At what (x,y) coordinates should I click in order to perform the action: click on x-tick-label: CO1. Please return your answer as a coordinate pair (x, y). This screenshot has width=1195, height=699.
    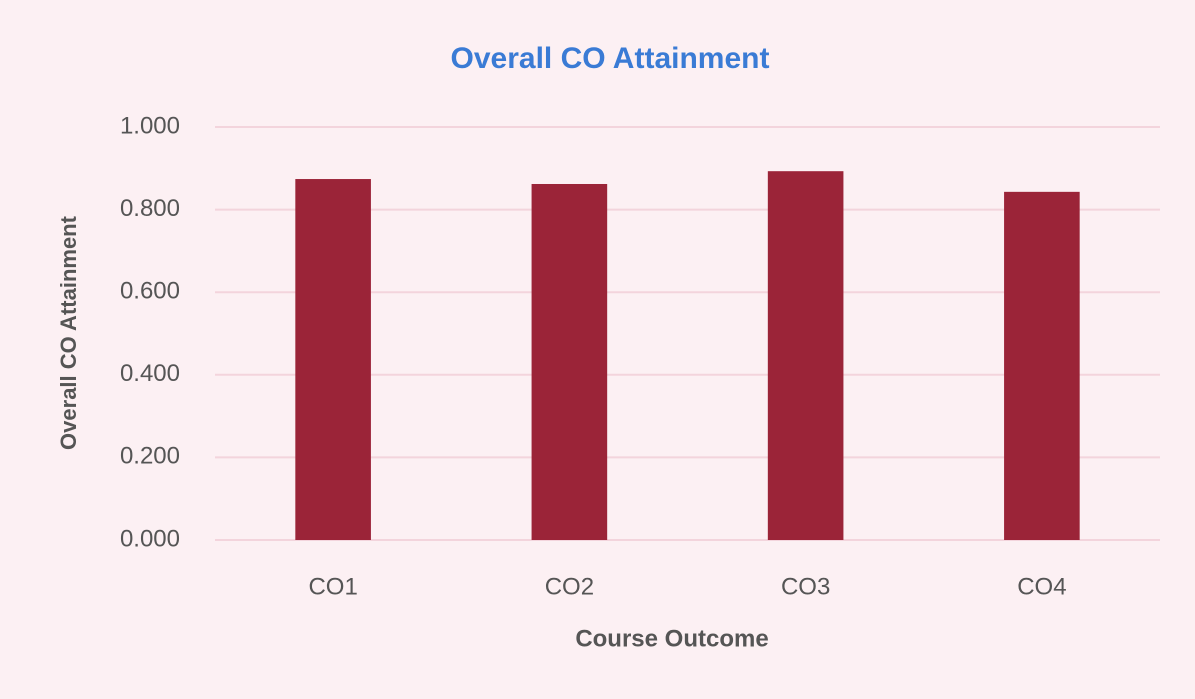
    Looking at the image, I should click on (332, 586).